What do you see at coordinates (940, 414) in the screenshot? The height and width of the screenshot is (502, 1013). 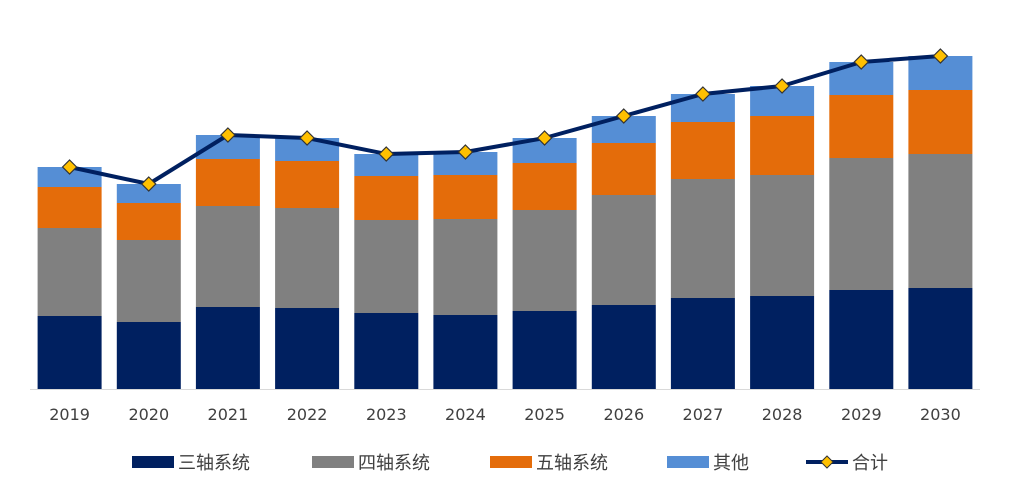 I see `x-tick-label-2030: 2030` at bounding box center [940, 414].